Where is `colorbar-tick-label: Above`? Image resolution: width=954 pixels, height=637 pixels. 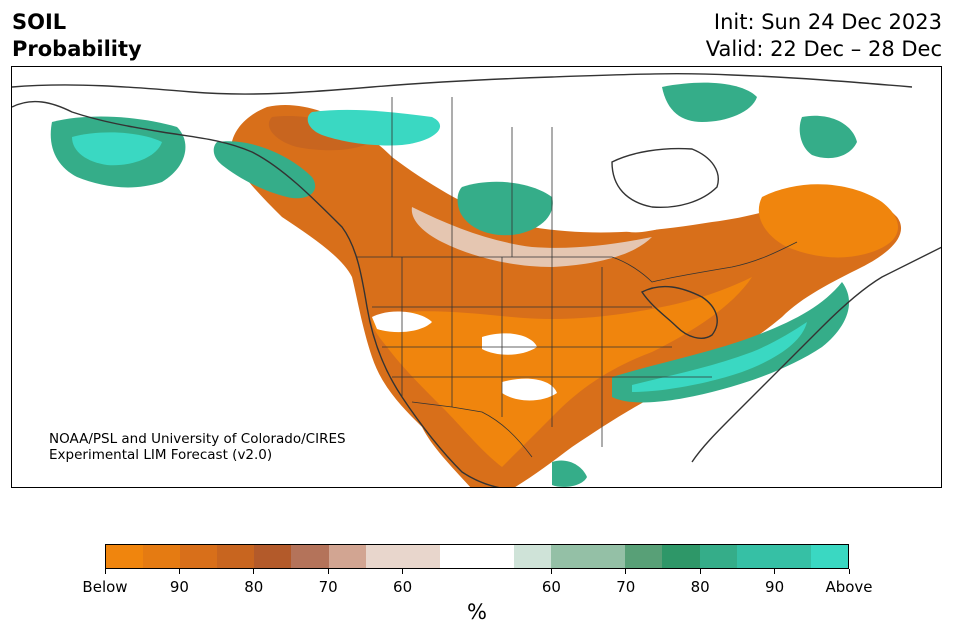
colorbar-tick-label: Above is located at coordinates (849, 587).